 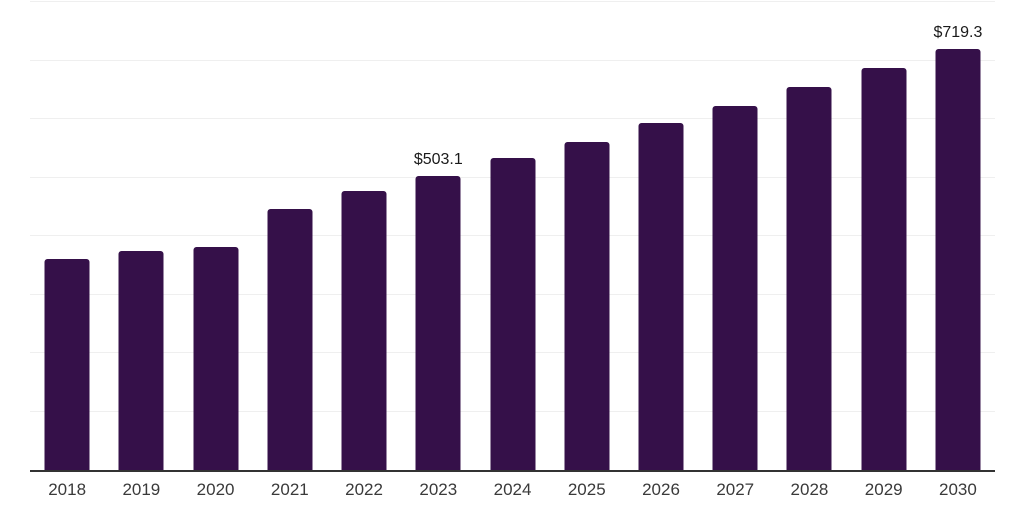 What do you see at coordinates (809, 489) in the screenshot?
I see `x-tick-label-2028: 2028` at bounding box center [809, 489].